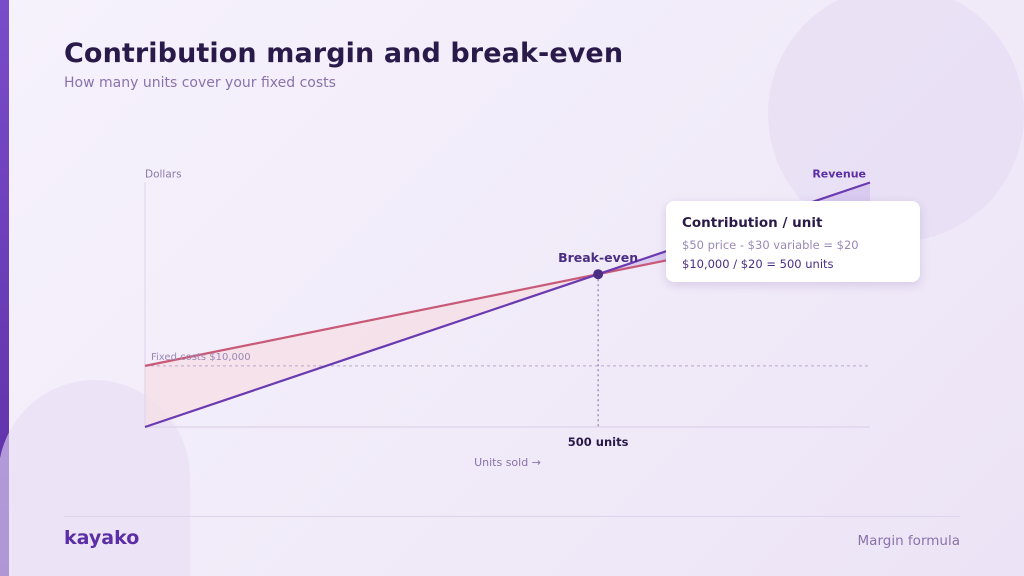 The height and width of the screenshot is (576, 1024). I want to click on callout-title: Contribution / unit, so click(752, 223).